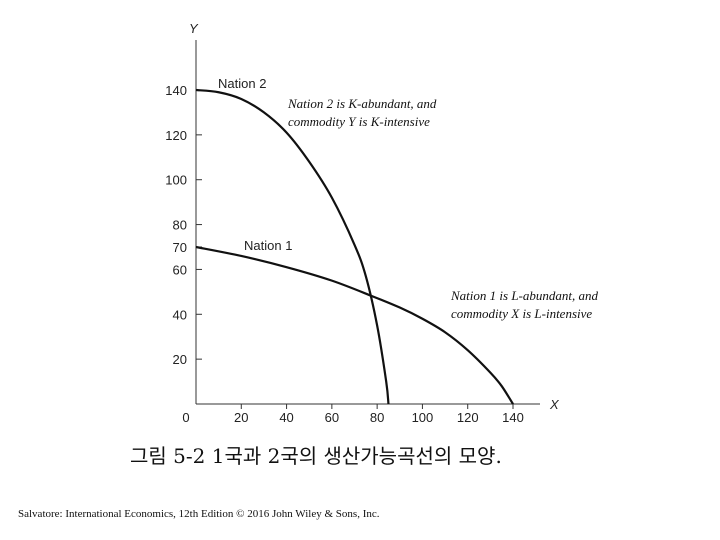 The height and width of the screenshot is (540, 720). What do you see at coordinates (359, 121) in the screenshot?
I see `annotation-line: commodity Y is K-intensive` at bounding box center [359, 121].